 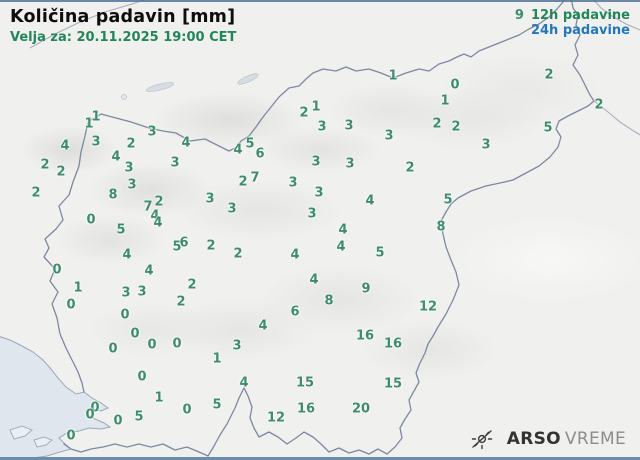 I want to click on station-value: 12, so click(x=276, y=418).